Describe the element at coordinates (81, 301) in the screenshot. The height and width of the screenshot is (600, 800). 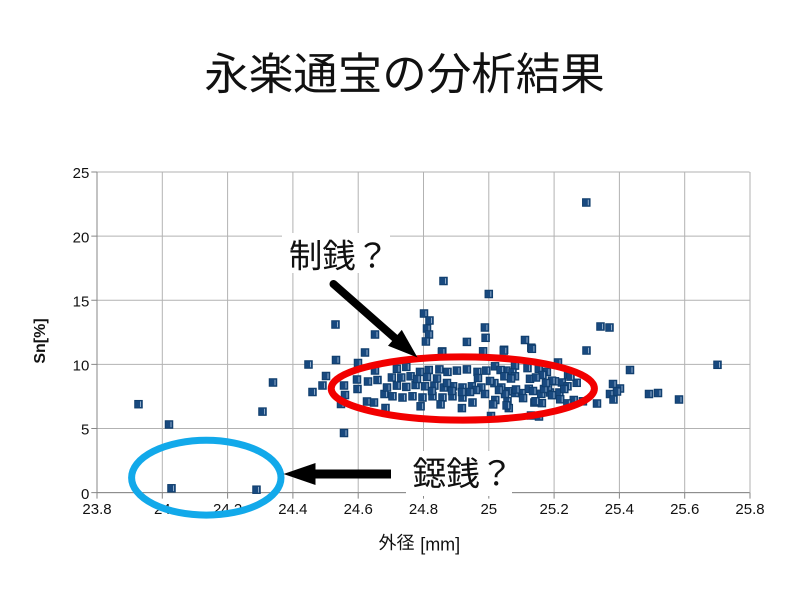
I see `svg-text: 15` at that location.